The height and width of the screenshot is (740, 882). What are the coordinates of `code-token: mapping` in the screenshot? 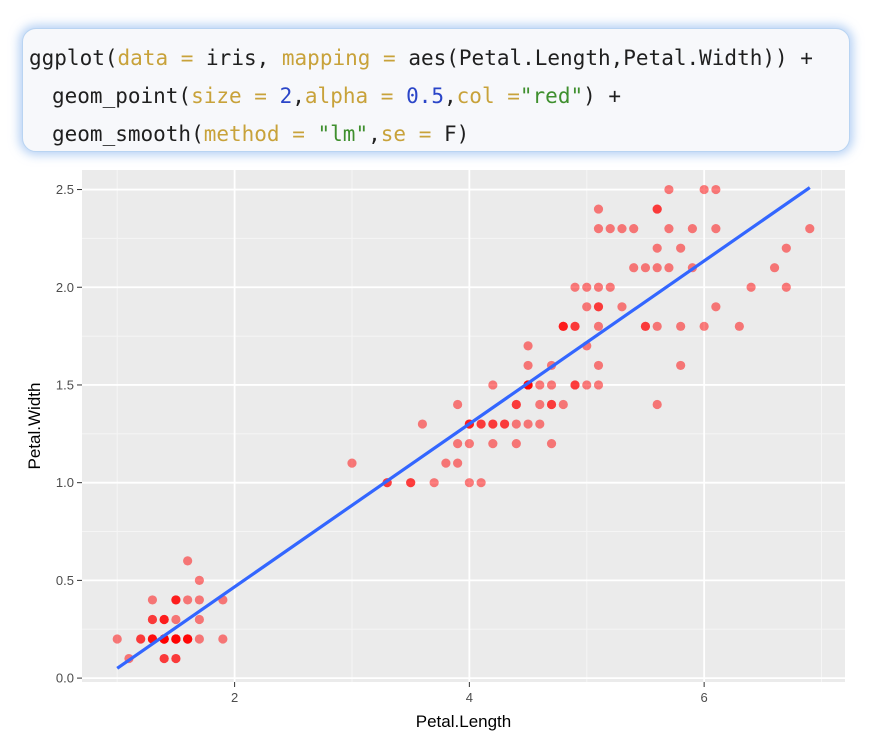 It's located at (326, 58).